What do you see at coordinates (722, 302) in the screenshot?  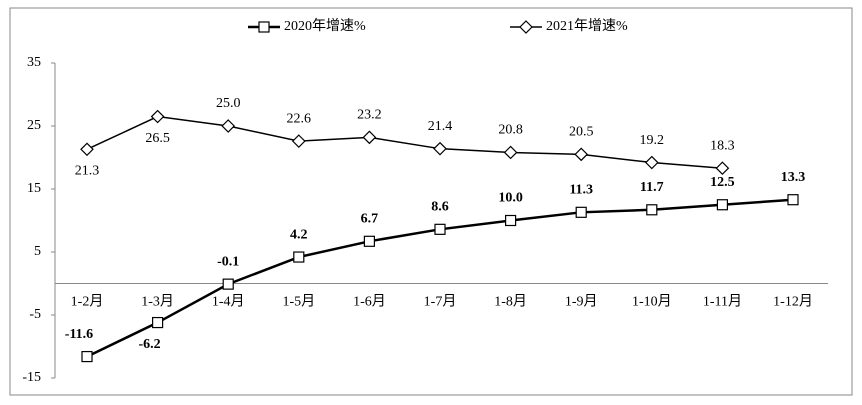 I see `x-tick-label: 1-11月` at bounding box center [722, 302].